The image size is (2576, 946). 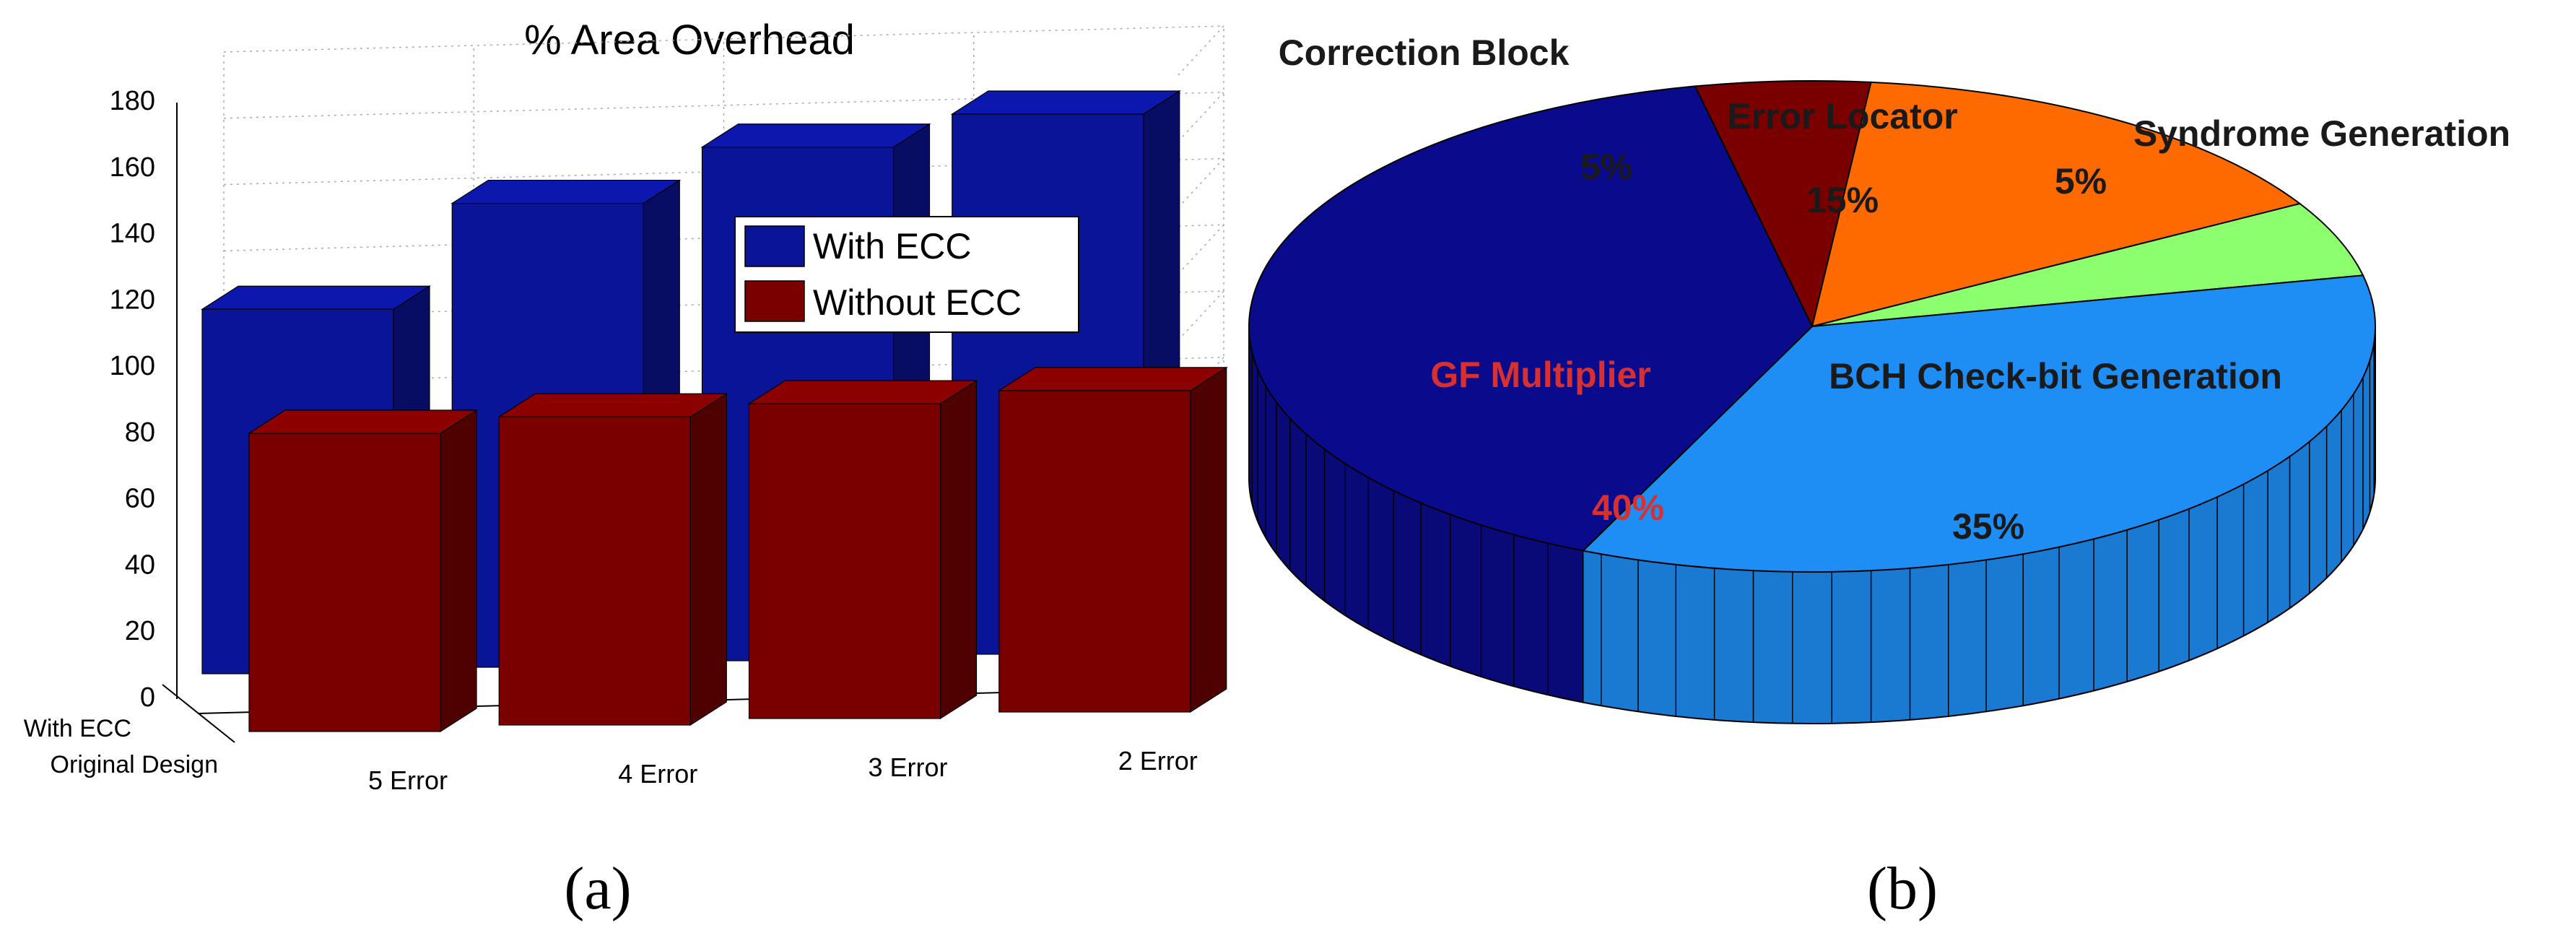 What do you see at coordinates (132, 399) in the screenshot?
I see `y-axis-ticks: 0 20 40 60 80 100 120 140 160 180` at bounding box center [132, 399].